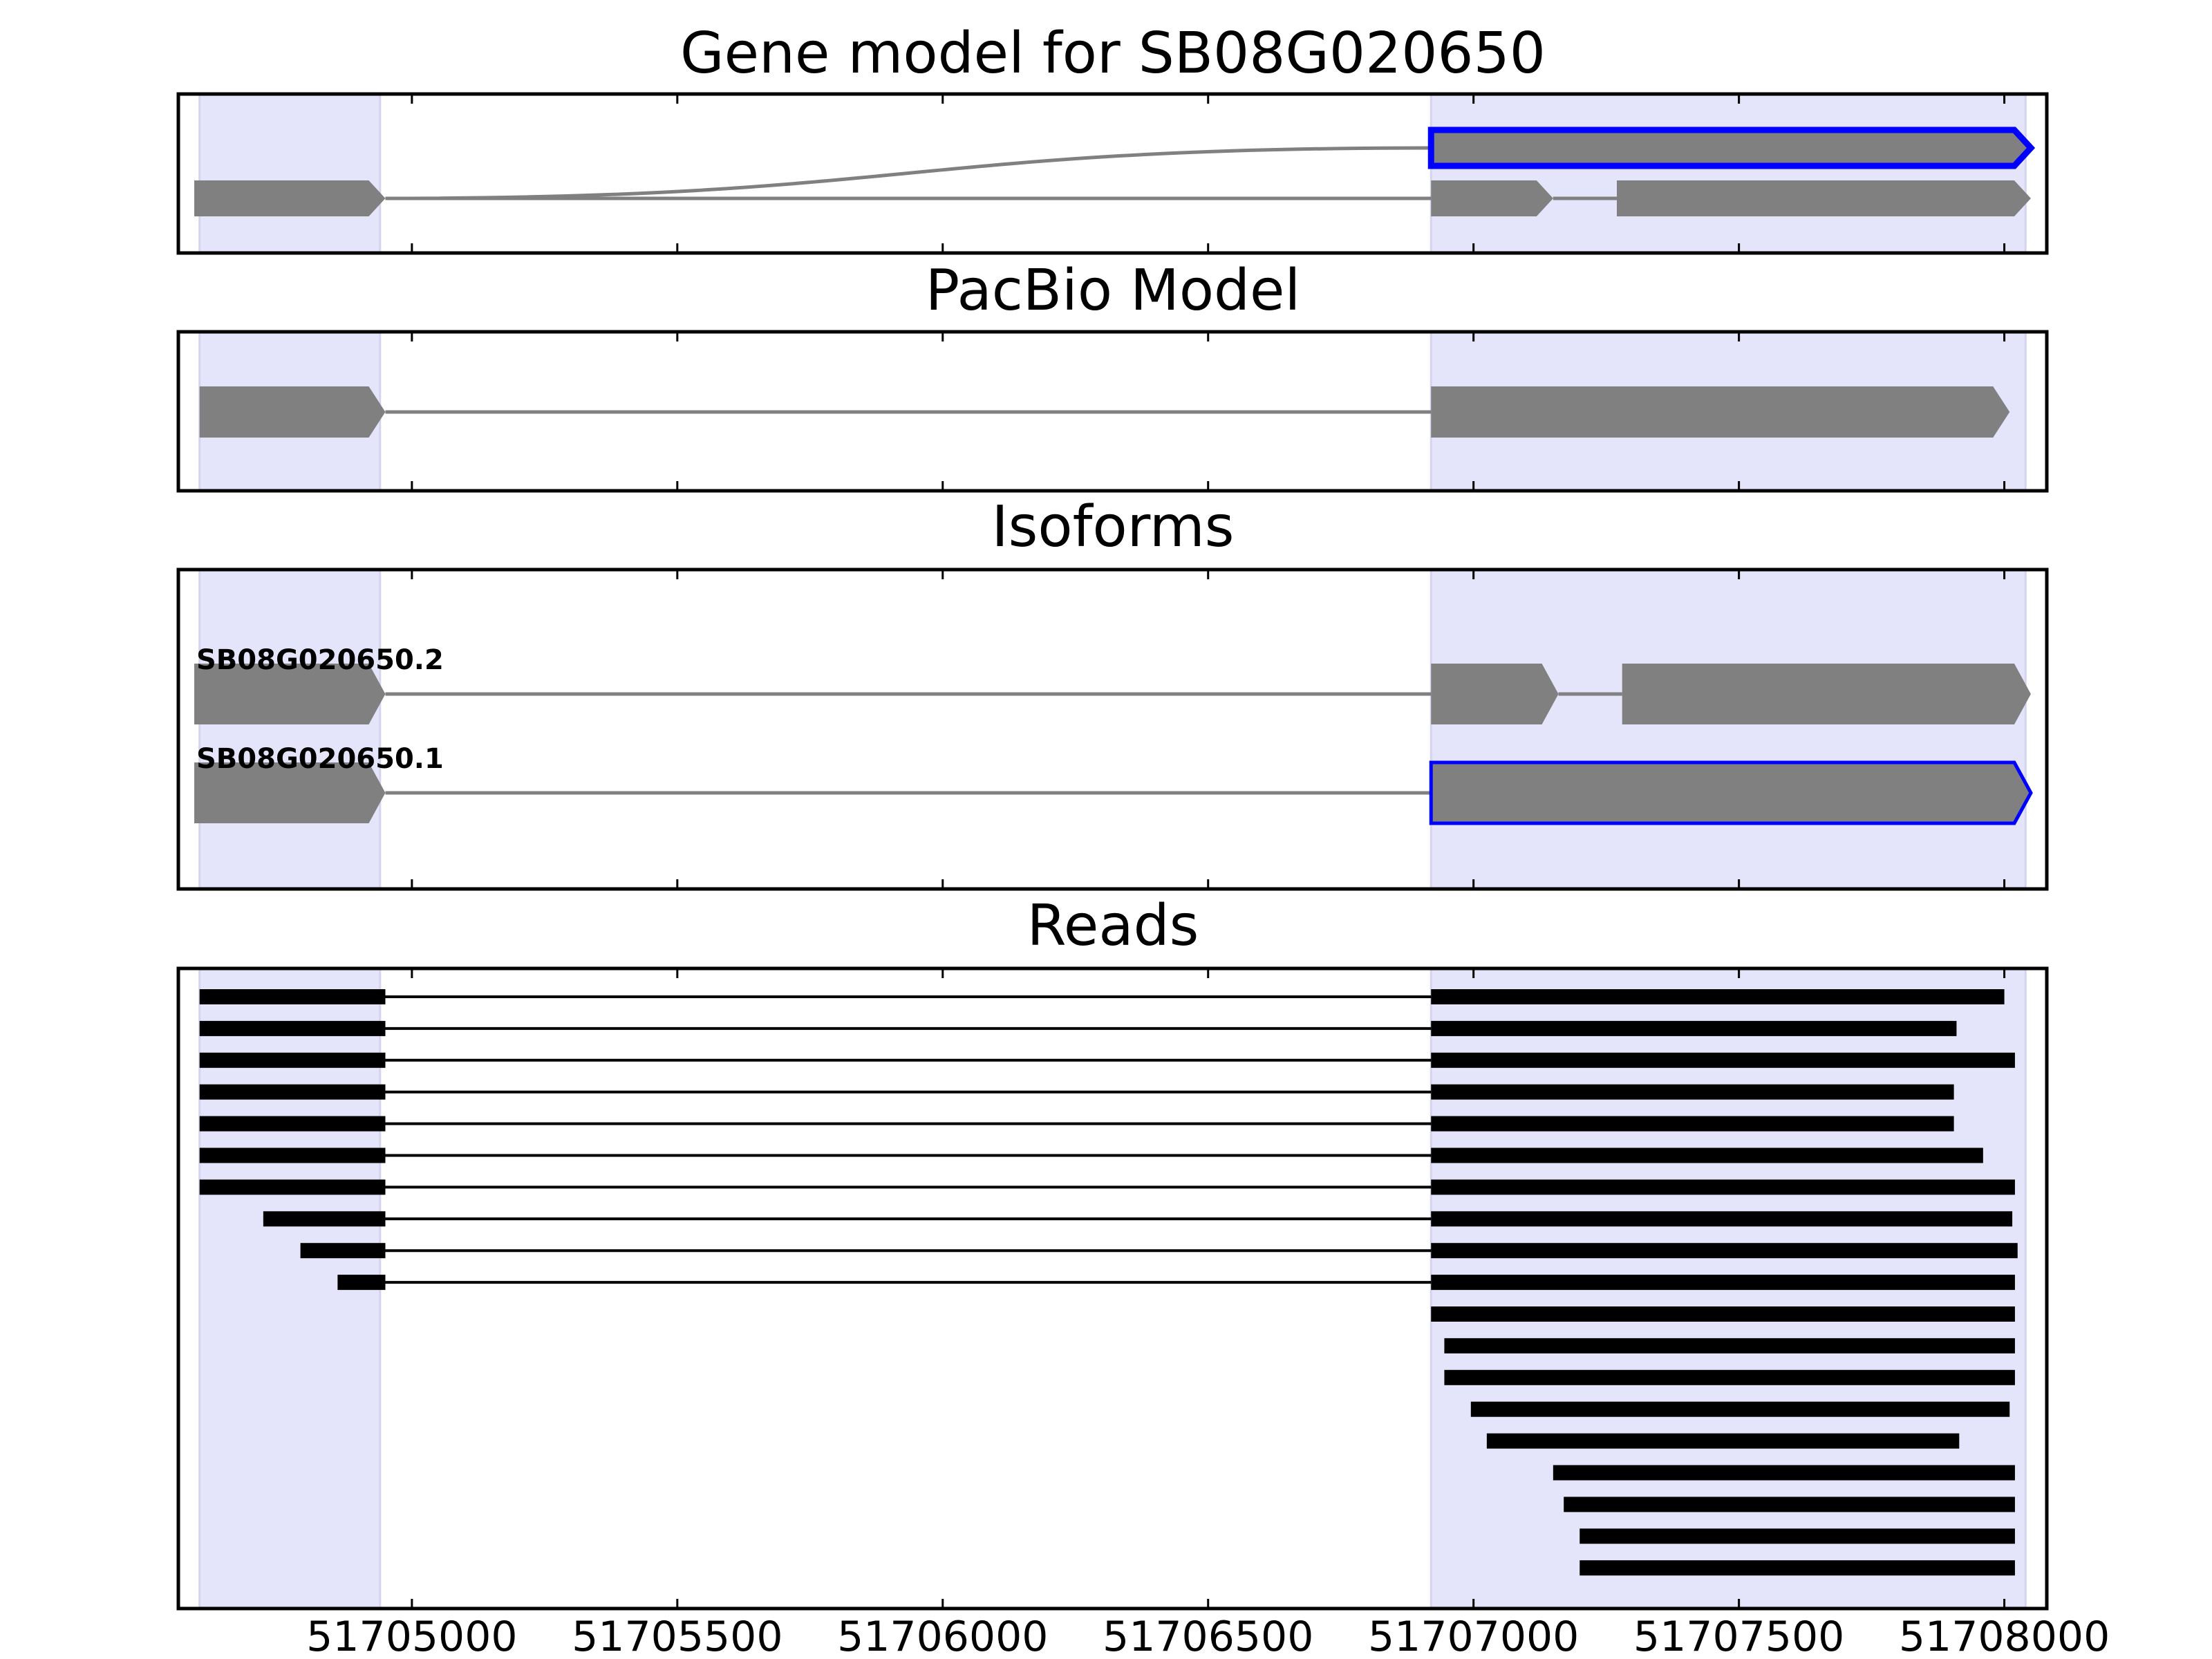 This screenshot has width=2212, height=1659. I want to click on x-tick-label: 51707500, so click(1738, 1636).